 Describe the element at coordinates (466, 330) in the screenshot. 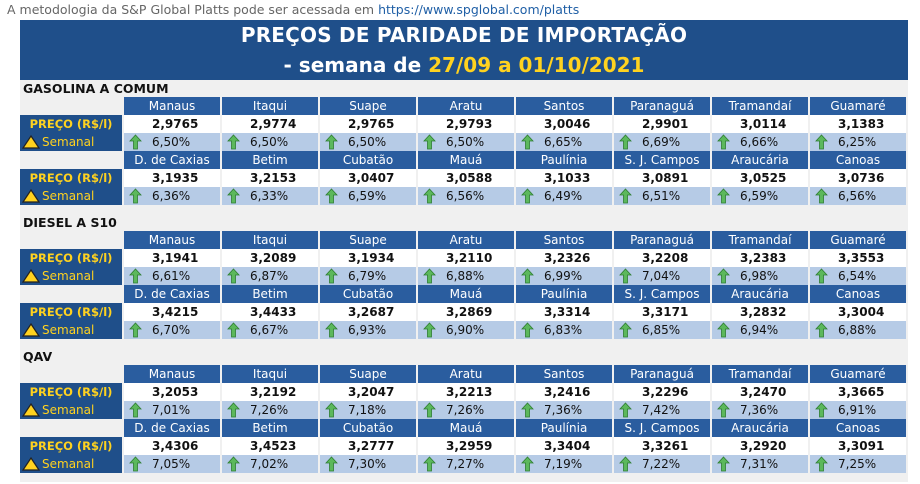

I see `weekly-change-cell: 6,90%` at that location.